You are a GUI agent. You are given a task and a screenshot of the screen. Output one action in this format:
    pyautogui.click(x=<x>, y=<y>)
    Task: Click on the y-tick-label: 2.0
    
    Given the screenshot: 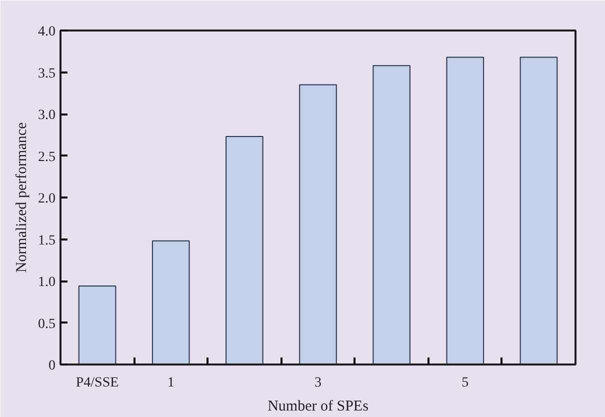 What is the action you would take?
    pyautogui.click(x=47, y=199)
    